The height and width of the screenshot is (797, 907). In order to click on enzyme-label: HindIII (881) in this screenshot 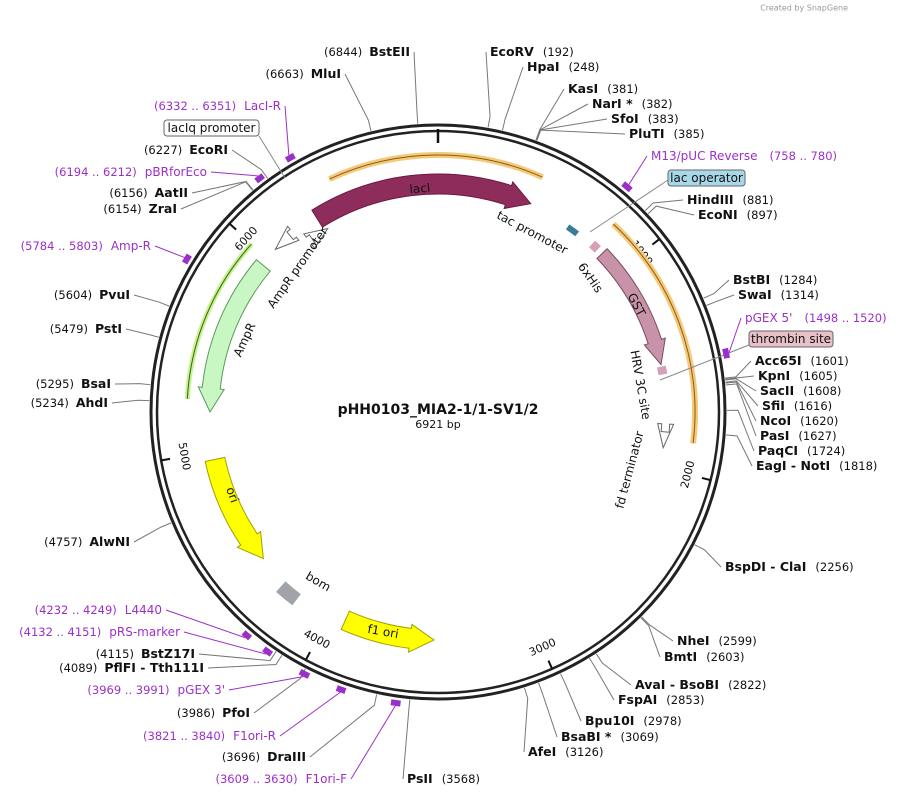, I will do `click(730, 199)`.